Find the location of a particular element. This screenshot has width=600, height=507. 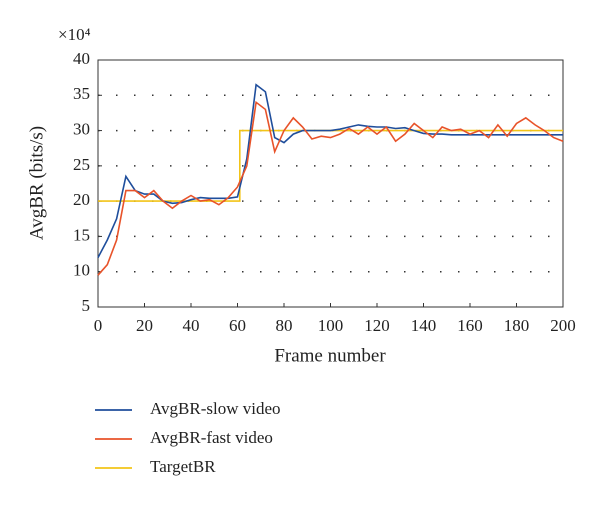

x-tick-label: 100 is located at coordinates (331, 325).